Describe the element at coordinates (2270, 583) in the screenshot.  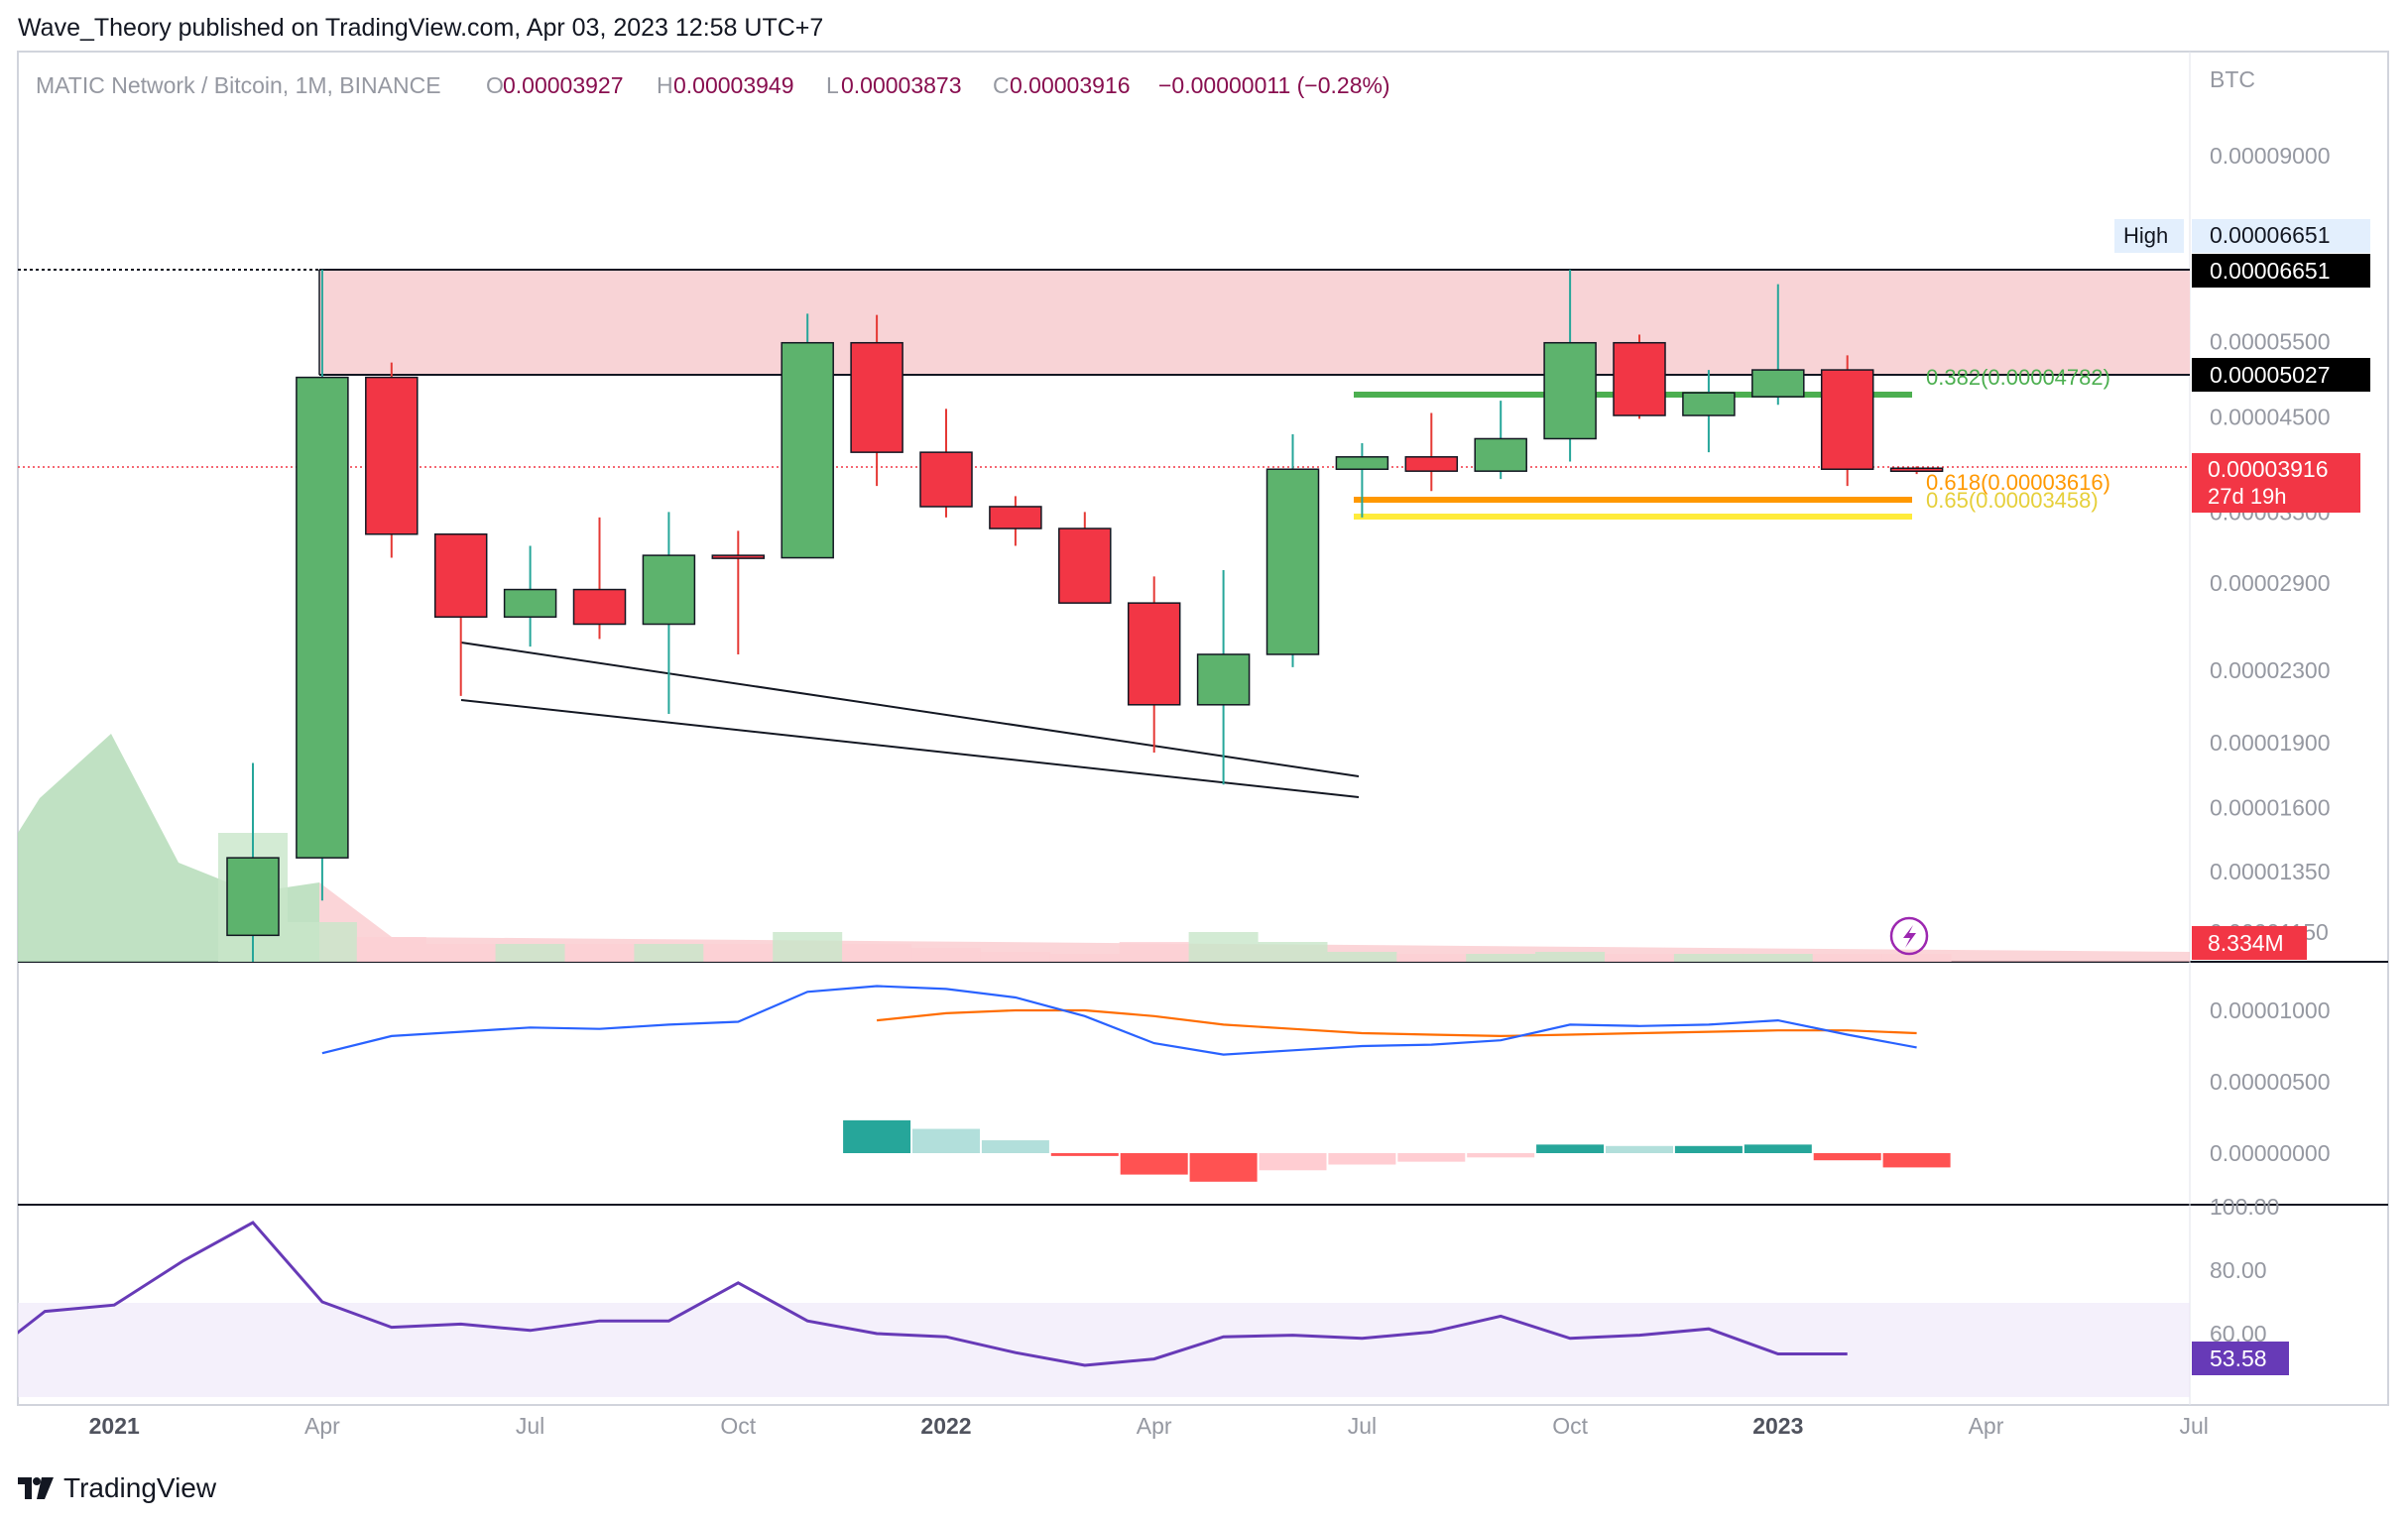
I see `price-tick-label: 0.00002900` at that location.